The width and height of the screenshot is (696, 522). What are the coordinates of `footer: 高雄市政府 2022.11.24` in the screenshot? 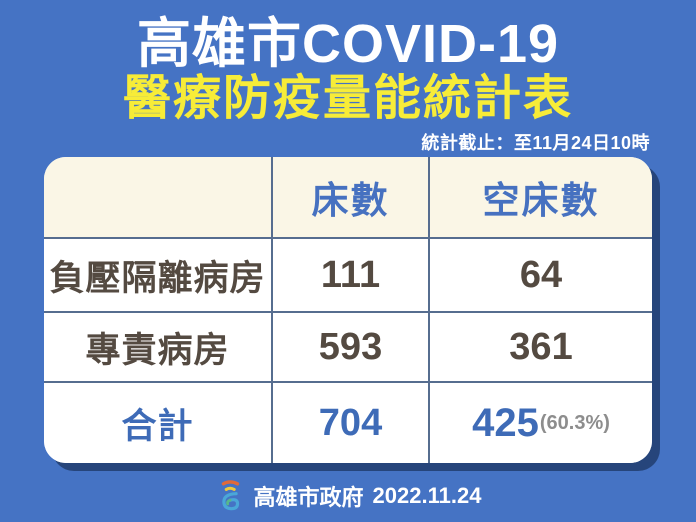 It's located at (348, 496).